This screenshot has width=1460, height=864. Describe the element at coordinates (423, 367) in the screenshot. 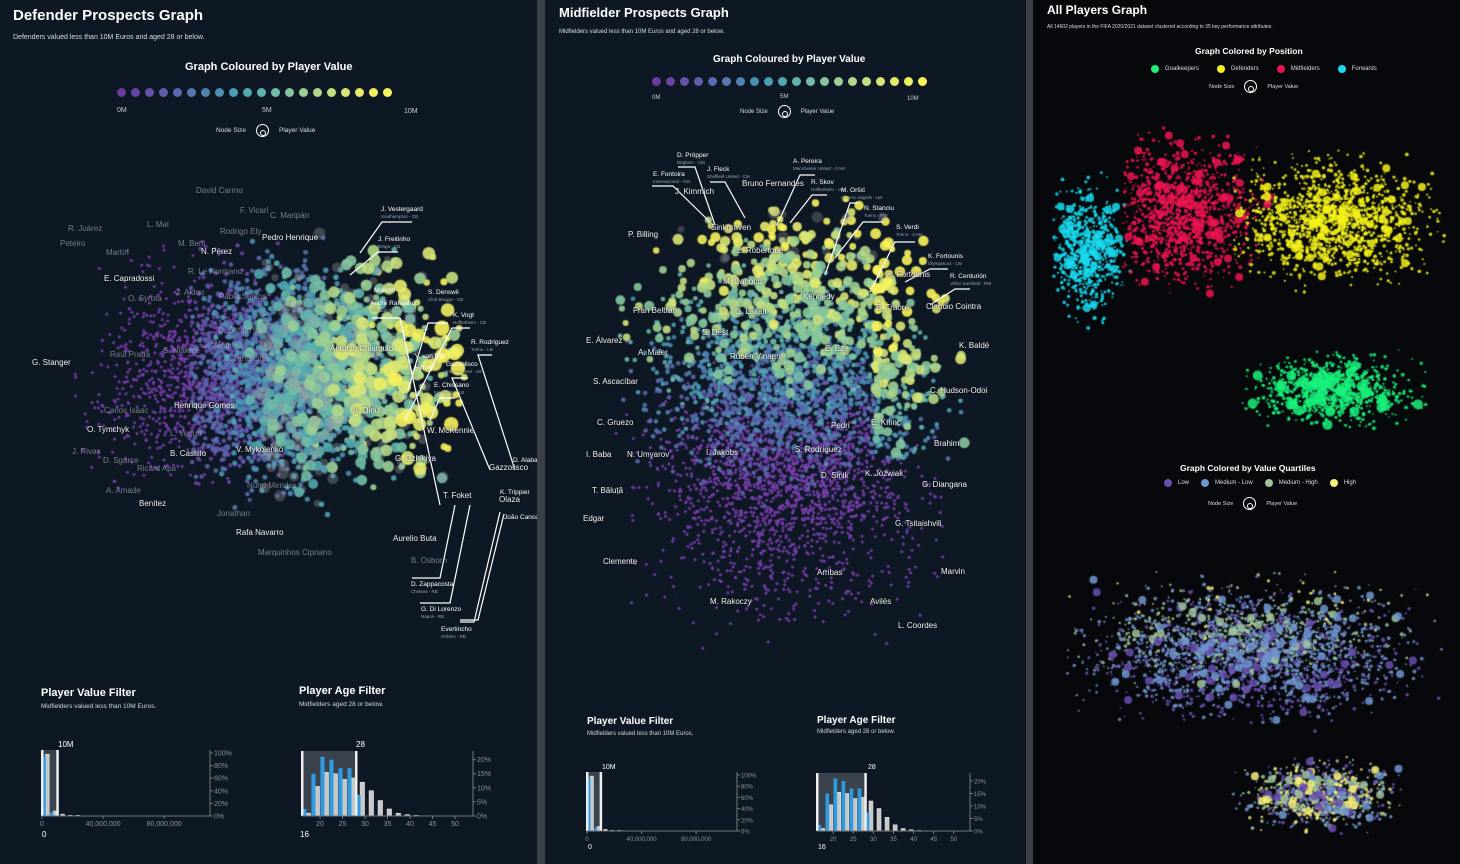

I see `player-annotation: Pique` at that location.